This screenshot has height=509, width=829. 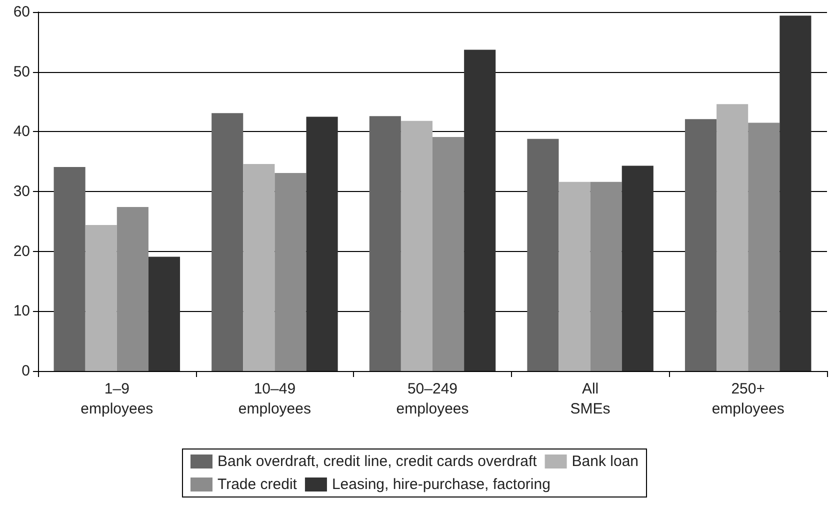 What do you see at coordinates (605, 461) in the screenshot?
I see `legend-label: Bank loan` at bounding box center [605, 461].